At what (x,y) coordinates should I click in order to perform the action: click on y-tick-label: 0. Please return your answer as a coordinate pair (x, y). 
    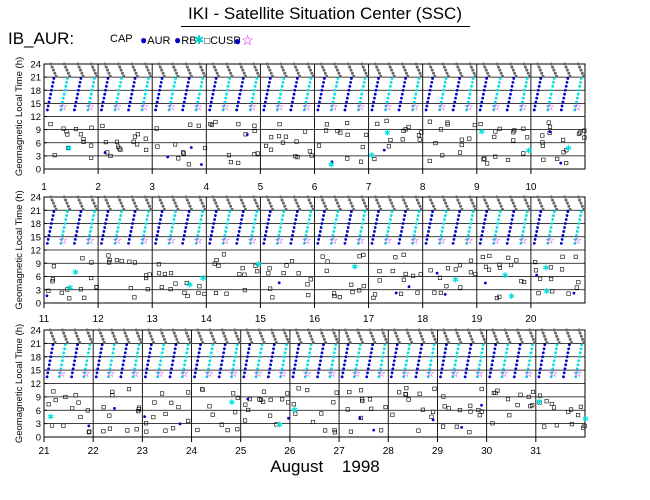
    Looking at the image, I should click on (38, 304).